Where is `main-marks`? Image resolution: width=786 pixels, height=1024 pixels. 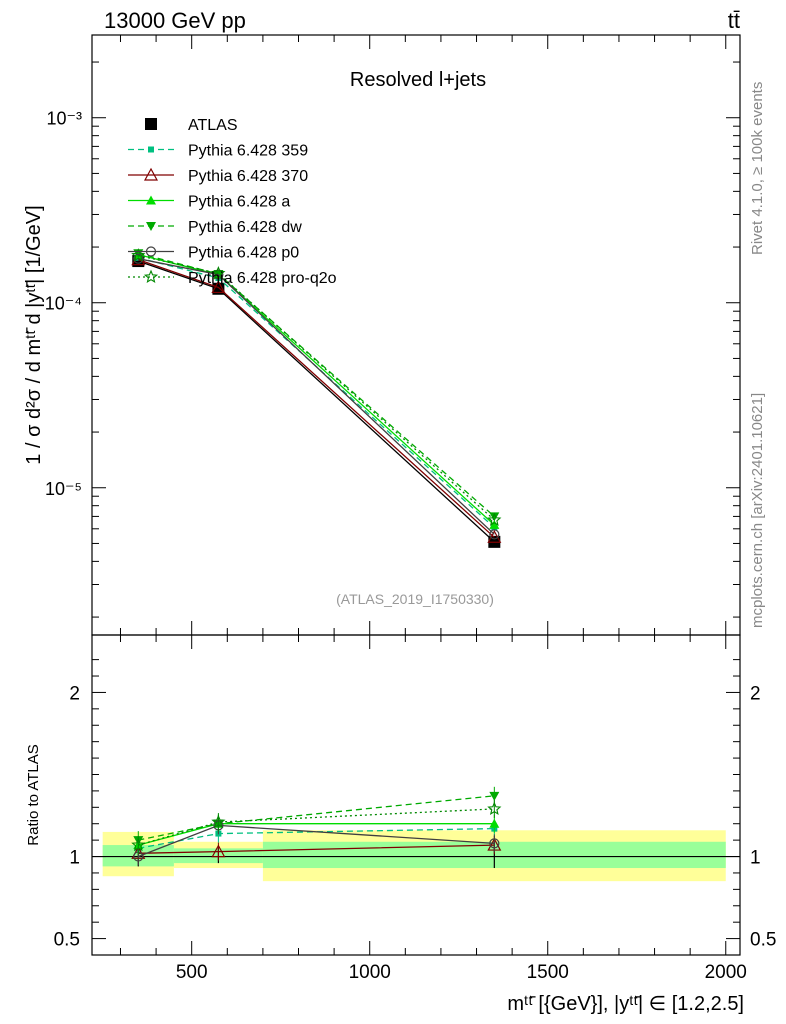 main-marks is located at coordinates (316, 398).